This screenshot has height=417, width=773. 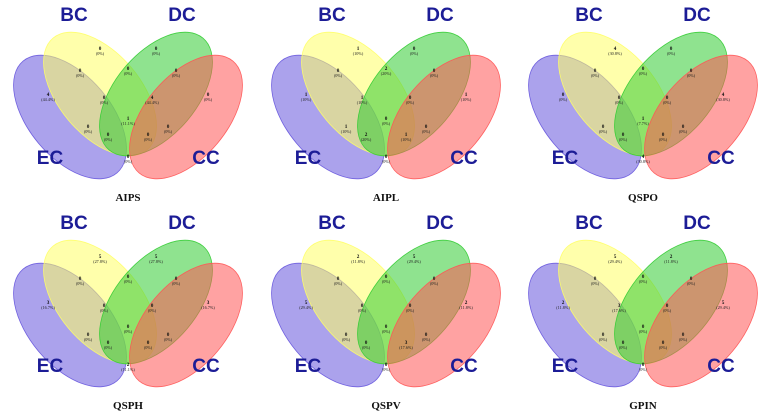 I want to click on region-dc-only: 0(0%), so click(x=671, y=51).